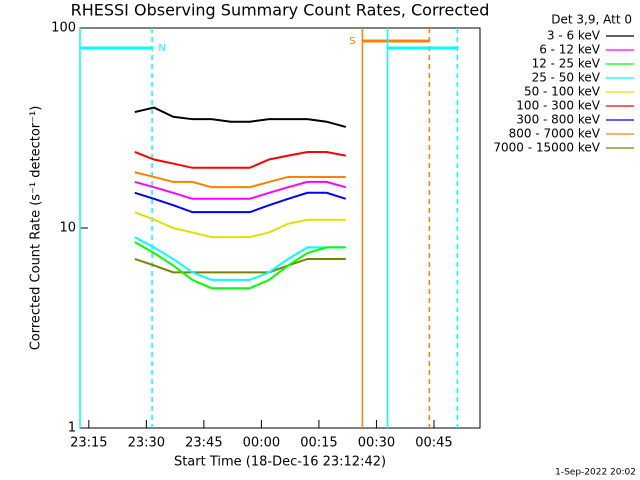 The height and width of the screenshot is (480, 640). What do you see at coordinates (558, 120) in the screenshot?
I see `legend-label: 300 - 800 keV` at bounding box center [558, 120].